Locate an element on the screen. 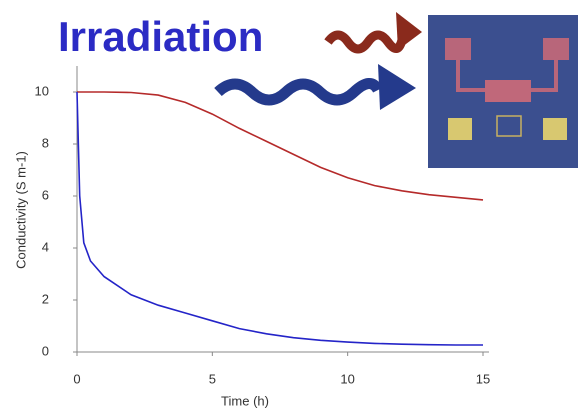  y-tick-label: 0 is located at coordinates (45, 350).